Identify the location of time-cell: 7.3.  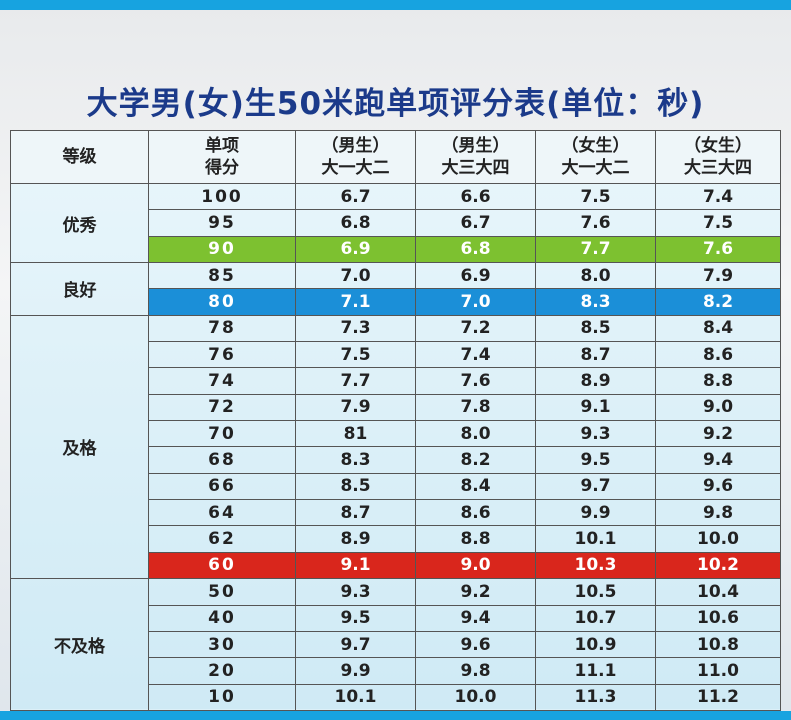
(355, 328).